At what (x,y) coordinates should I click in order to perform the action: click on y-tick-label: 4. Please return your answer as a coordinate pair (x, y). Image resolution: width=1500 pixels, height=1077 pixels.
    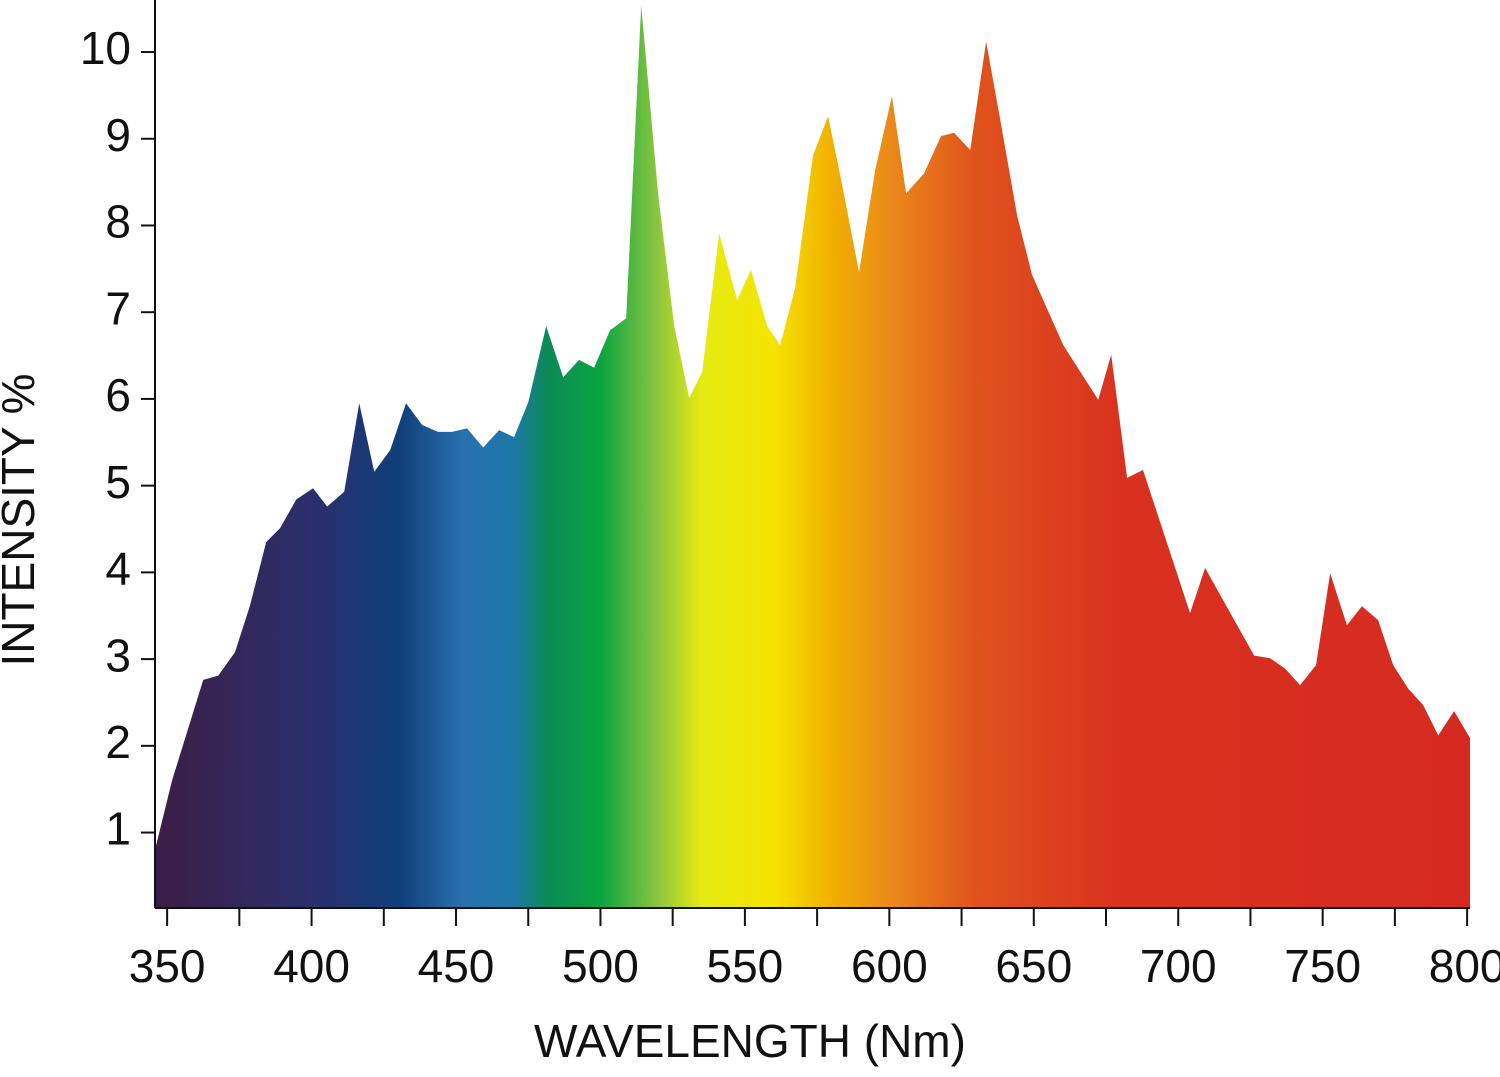
    Looking at the image, I should click on (118, 569).